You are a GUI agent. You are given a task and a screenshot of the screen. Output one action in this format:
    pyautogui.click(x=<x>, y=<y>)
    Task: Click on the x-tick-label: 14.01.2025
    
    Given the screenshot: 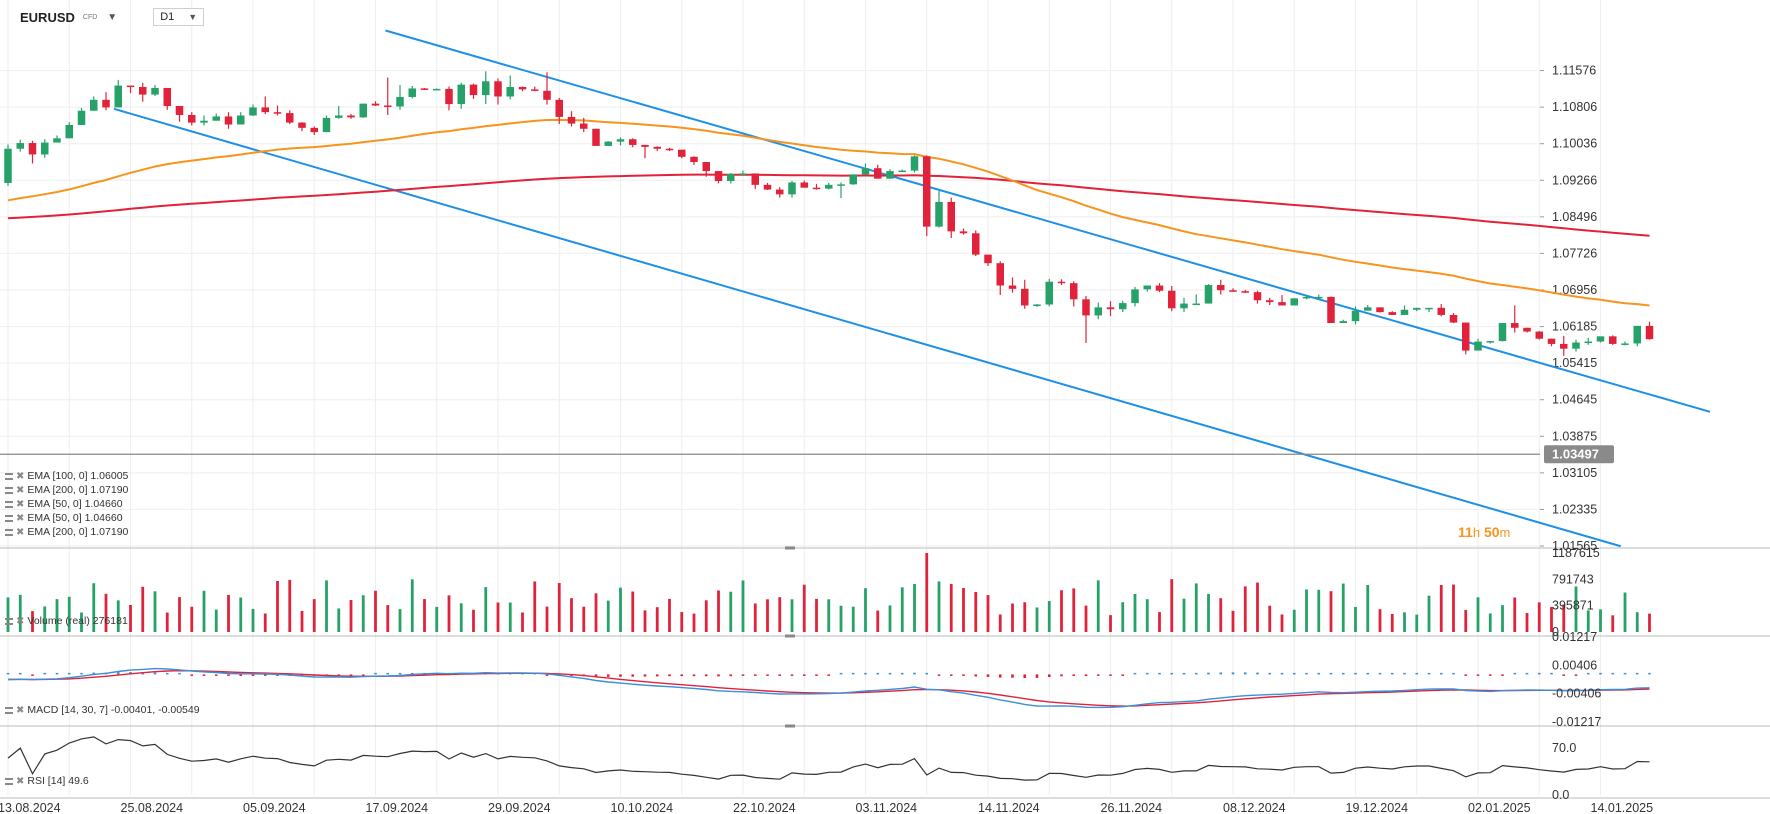 What is the action you would take?
    pyautogui.click(x=1622, y=807)
    